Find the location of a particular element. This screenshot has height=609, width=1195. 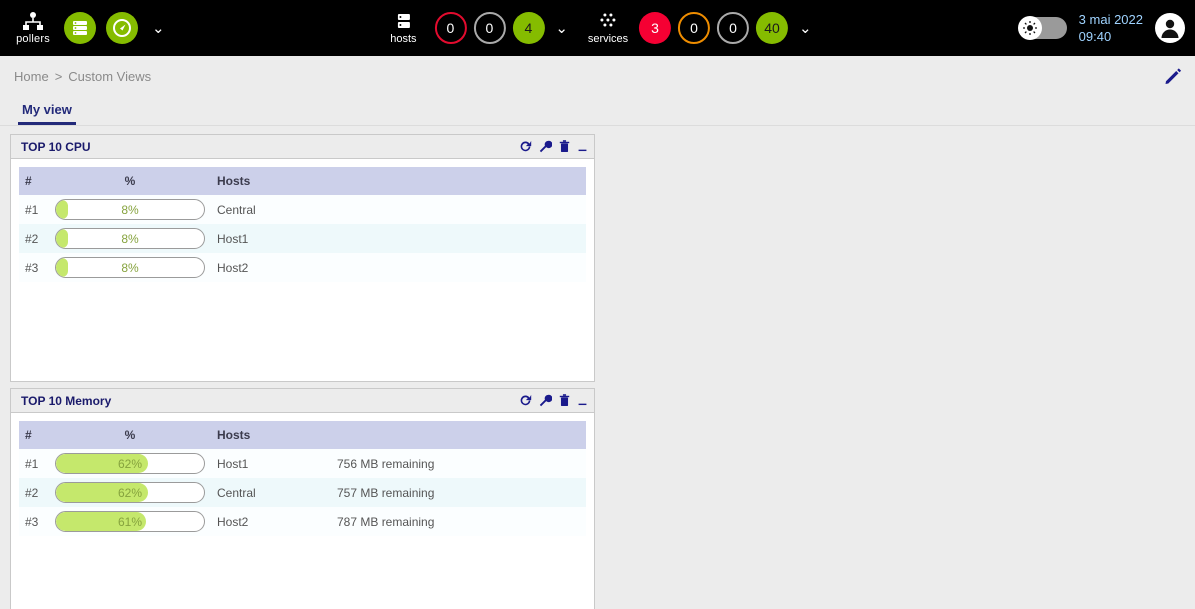

user-avatar-icon is located at coordinates (1170, 28).